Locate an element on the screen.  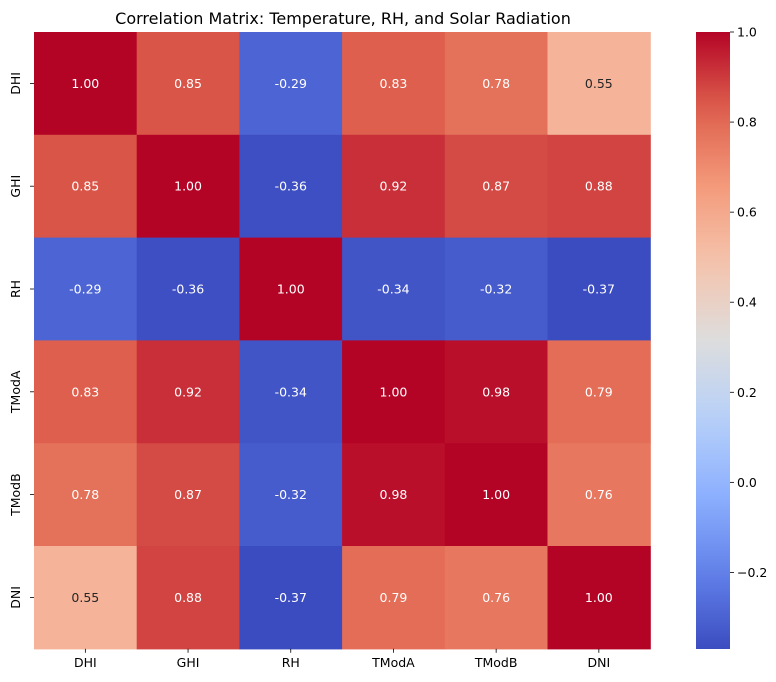
x-tick-label: TModA is located at coordinates (393, 662).